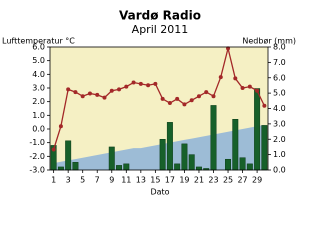 This screenshot has height=240, width=320. I want to click on x-tick-label: 21, so click(199, 180).